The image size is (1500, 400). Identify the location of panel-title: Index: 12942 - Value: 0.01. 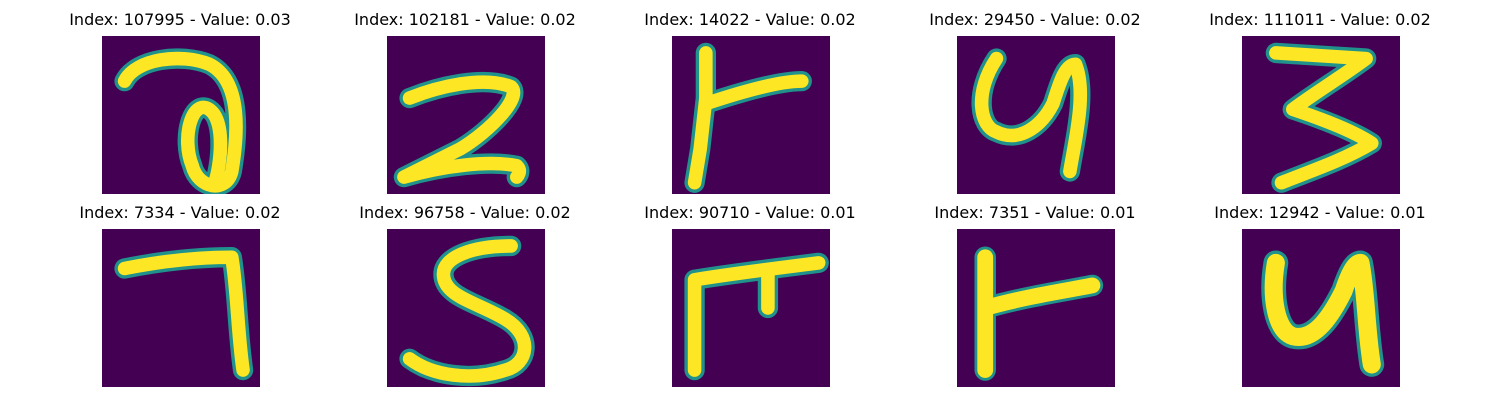
(1320, 212).